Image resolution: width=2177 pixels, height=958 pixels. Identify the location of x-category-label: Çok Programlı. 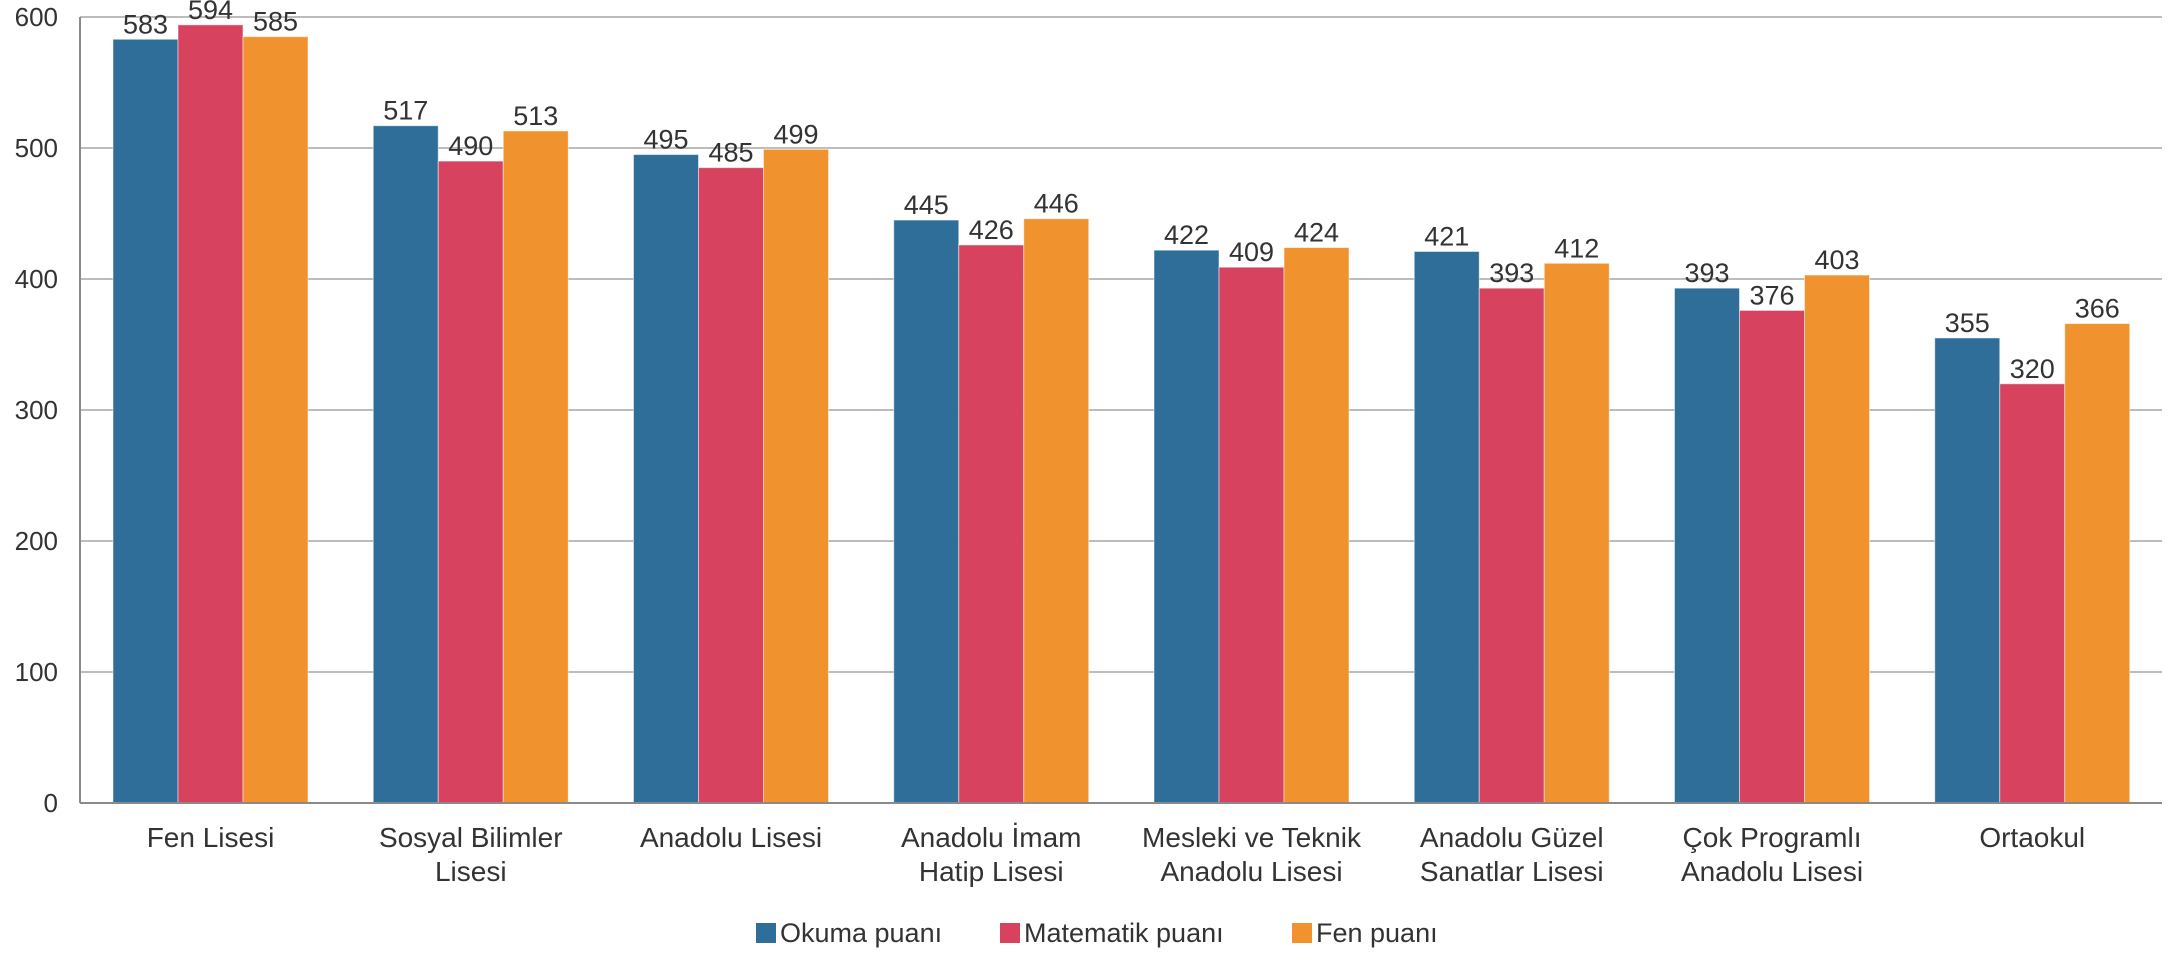
(1772, 837).